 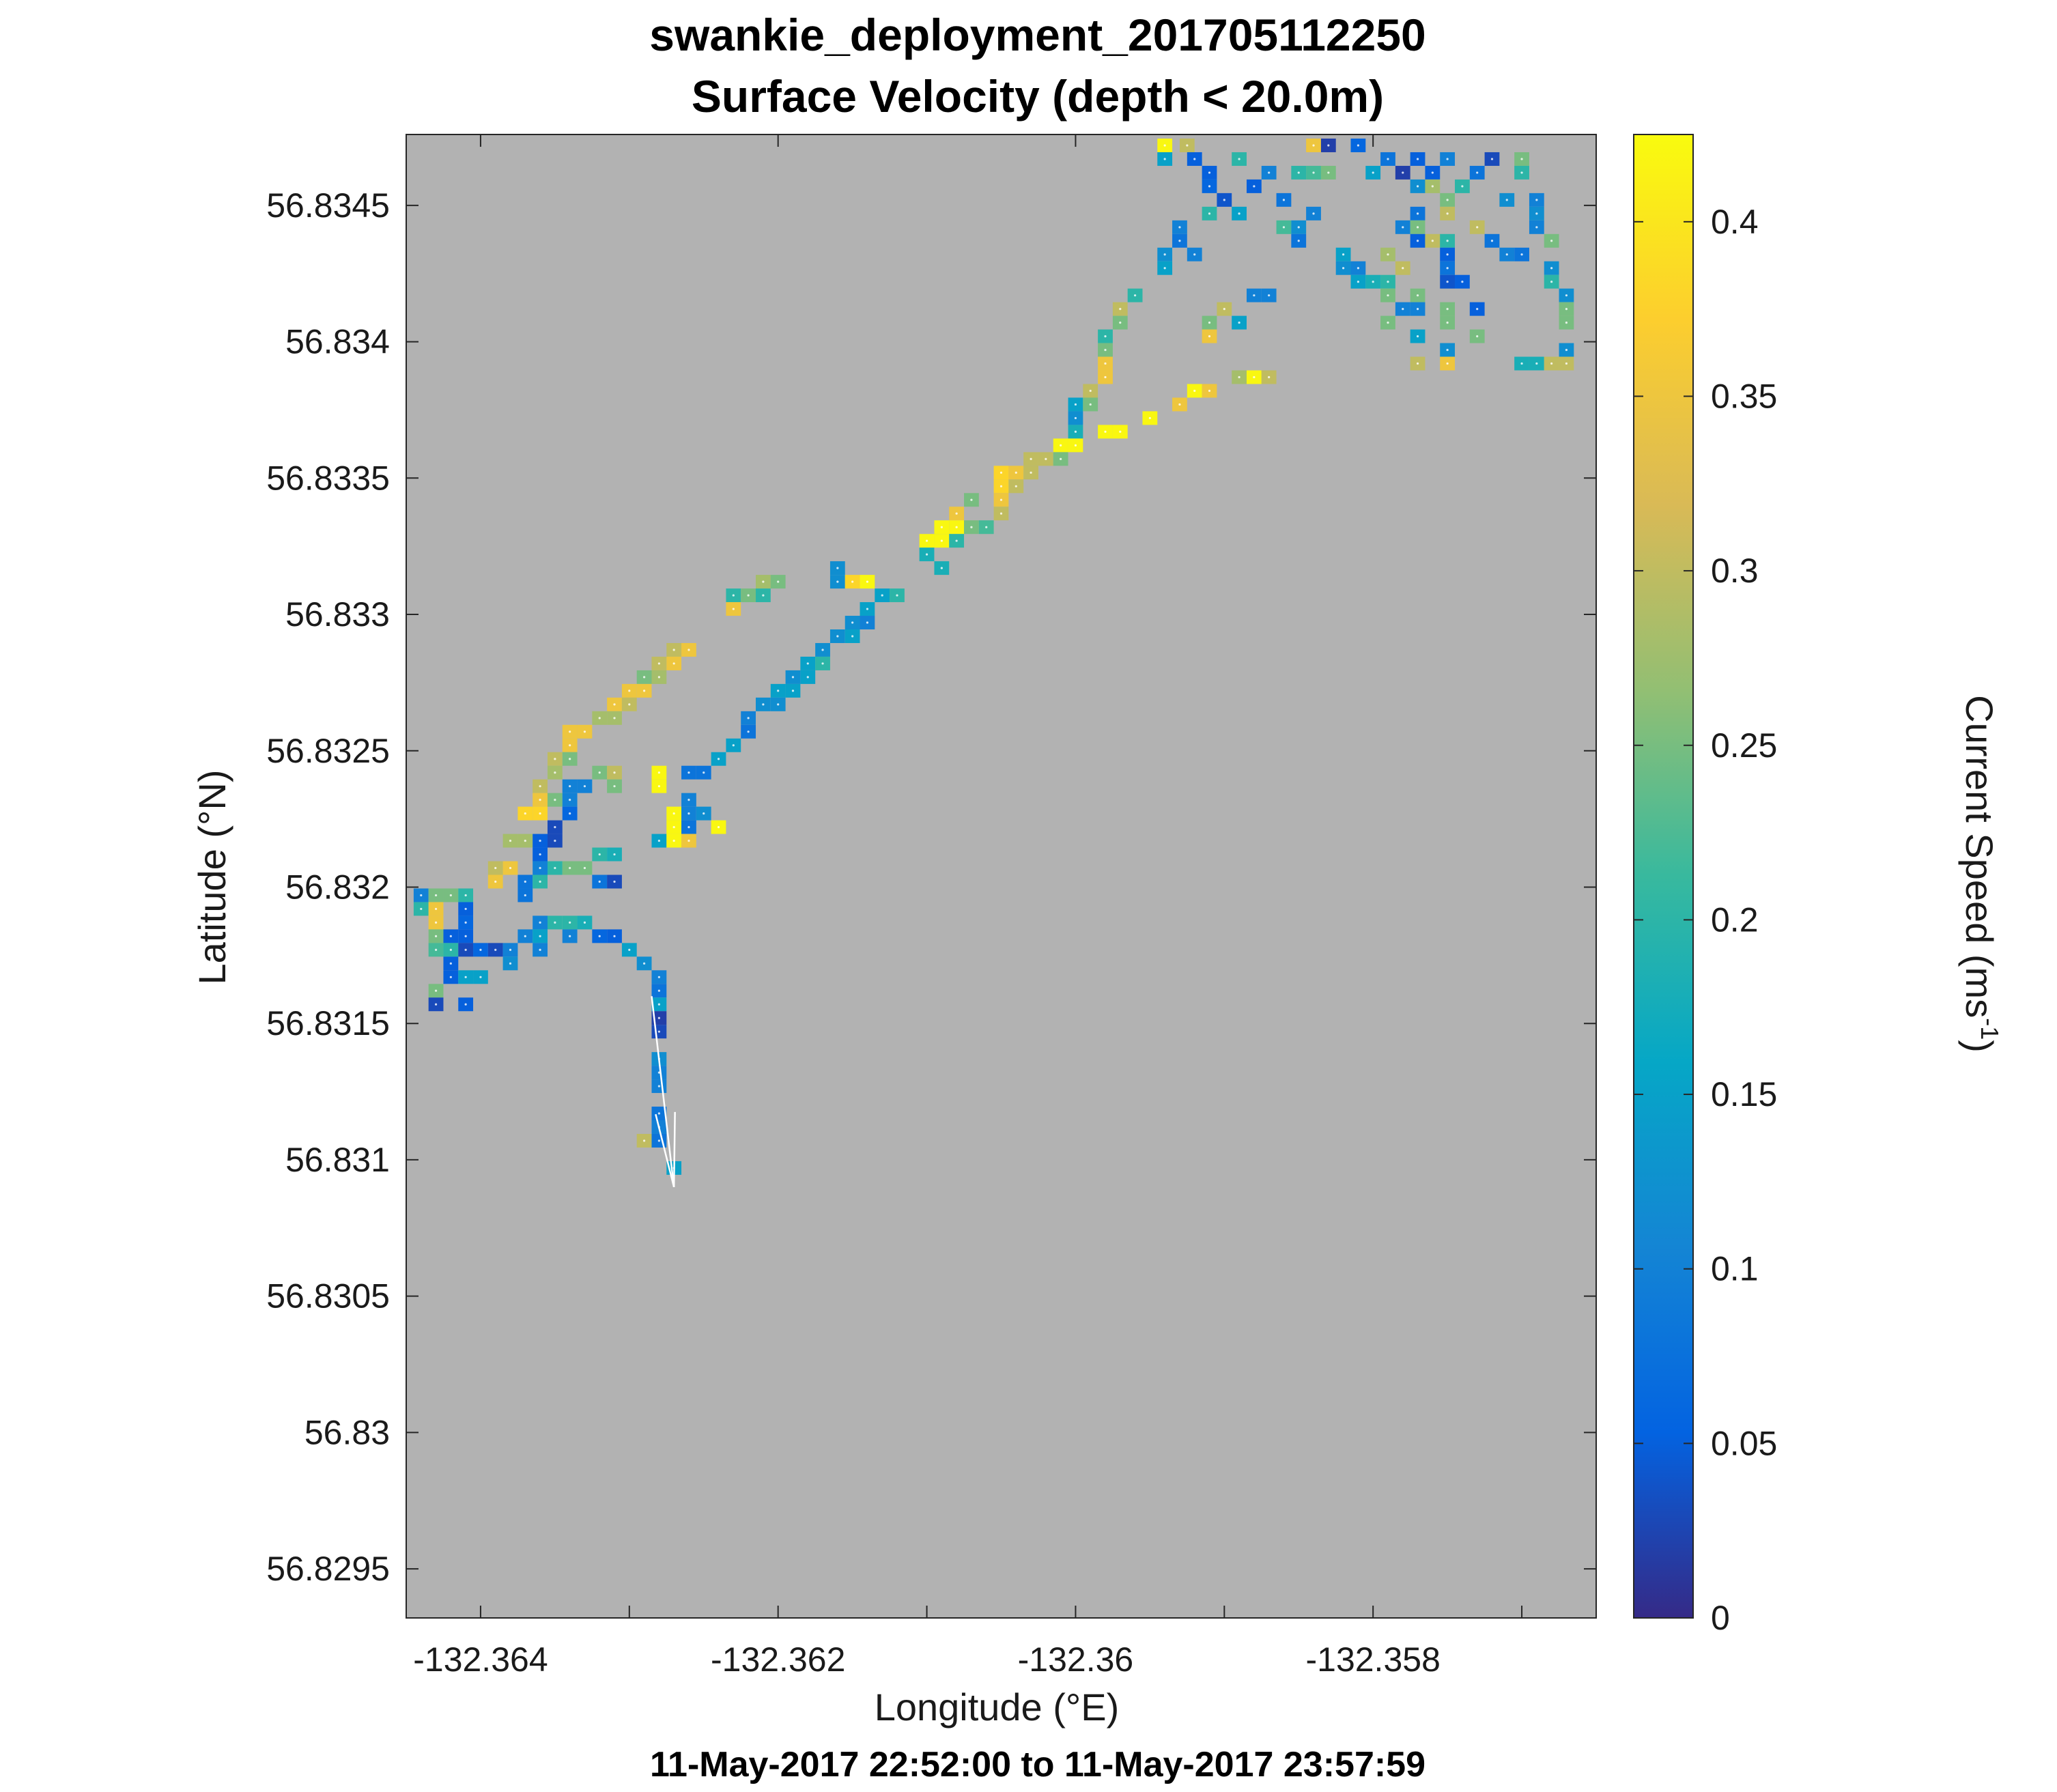 I want to click on x-axis-label: Longitude (°E), so click(x=997, y=1707).